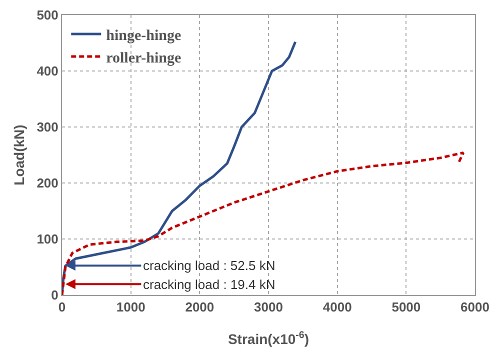 Image resolution: width=500 pixels, height=347 pixels. I want to click on y-axis-title: Load(kN), so click(19, 155).